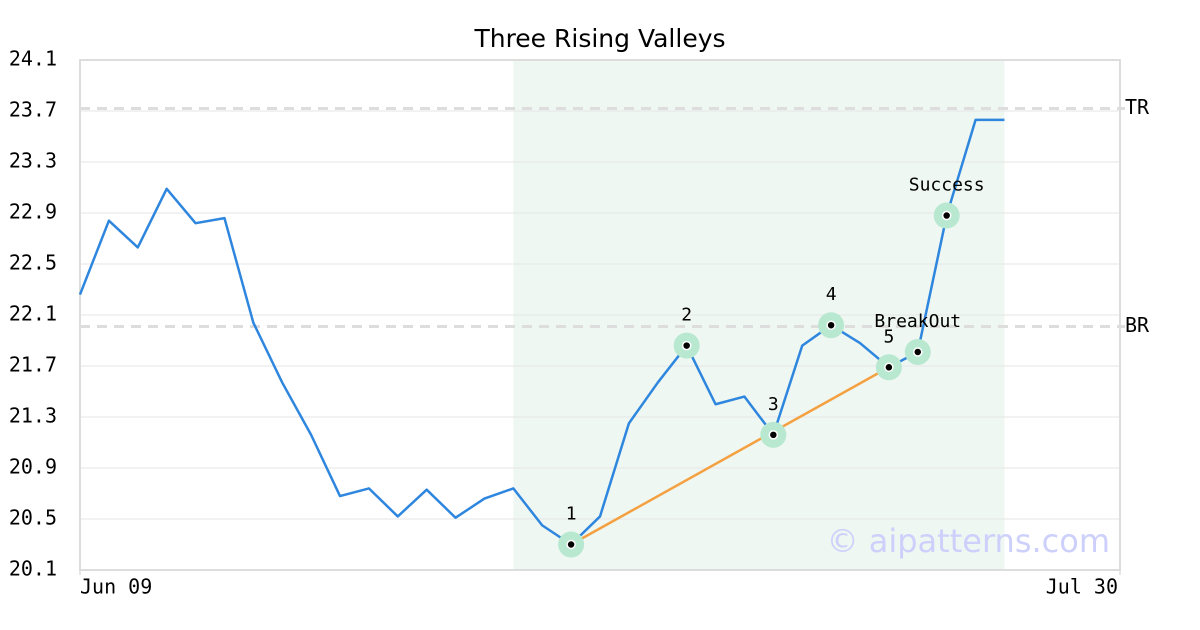 This screenshot has height=630, width=1200. Describe the element at coordinates (917, 321) in the screenshot. I see `point-label: BreakOut` at that location.